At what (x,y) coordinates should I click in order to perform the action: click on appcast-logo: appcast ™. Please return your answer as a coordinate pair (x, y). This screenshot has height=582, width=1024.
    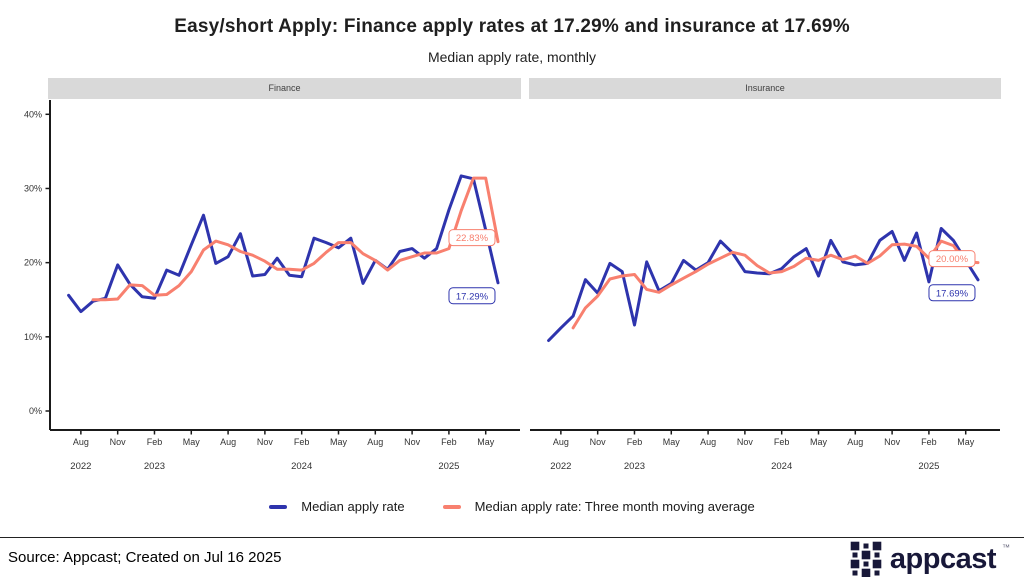
    Looking at the image, I should click on (930, 559).